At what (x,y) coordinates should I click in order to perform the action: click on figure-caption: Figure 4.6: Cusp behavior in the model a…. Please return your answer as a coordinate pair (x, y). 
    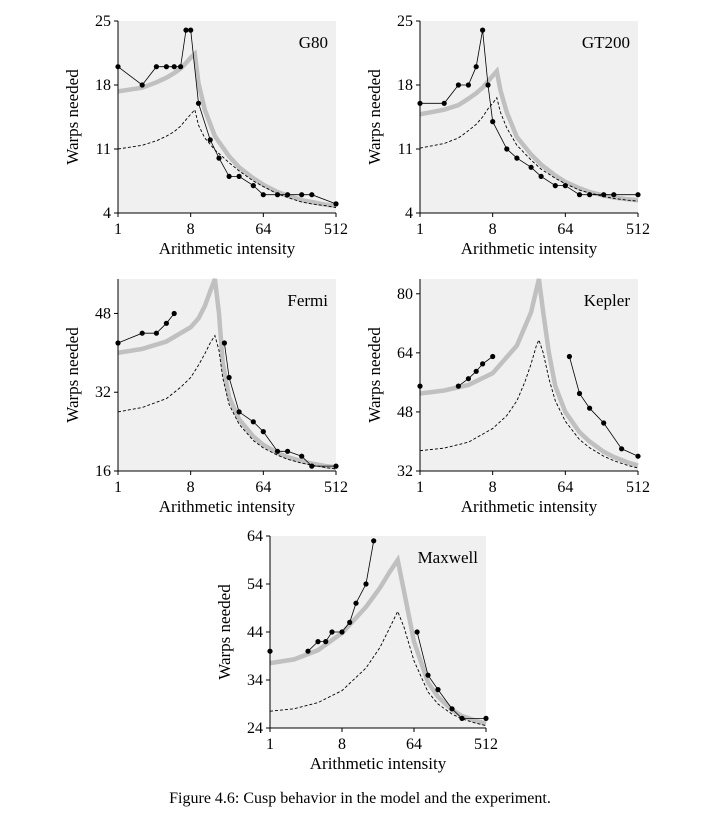
    Looking at the image, I should click on (360, 798).